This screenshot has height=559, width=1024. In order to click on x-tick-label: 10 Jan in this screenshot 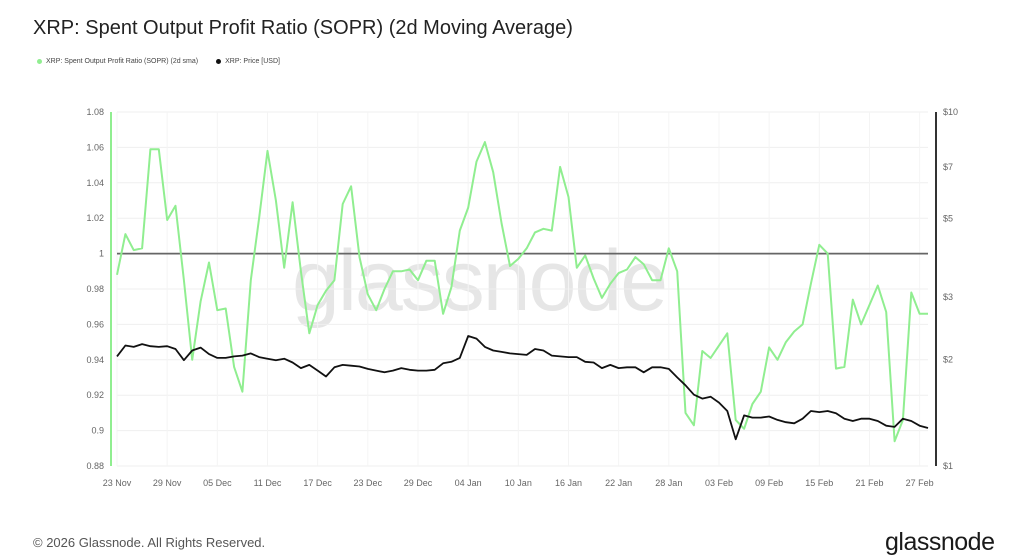, I will do `click(518, 483)`.